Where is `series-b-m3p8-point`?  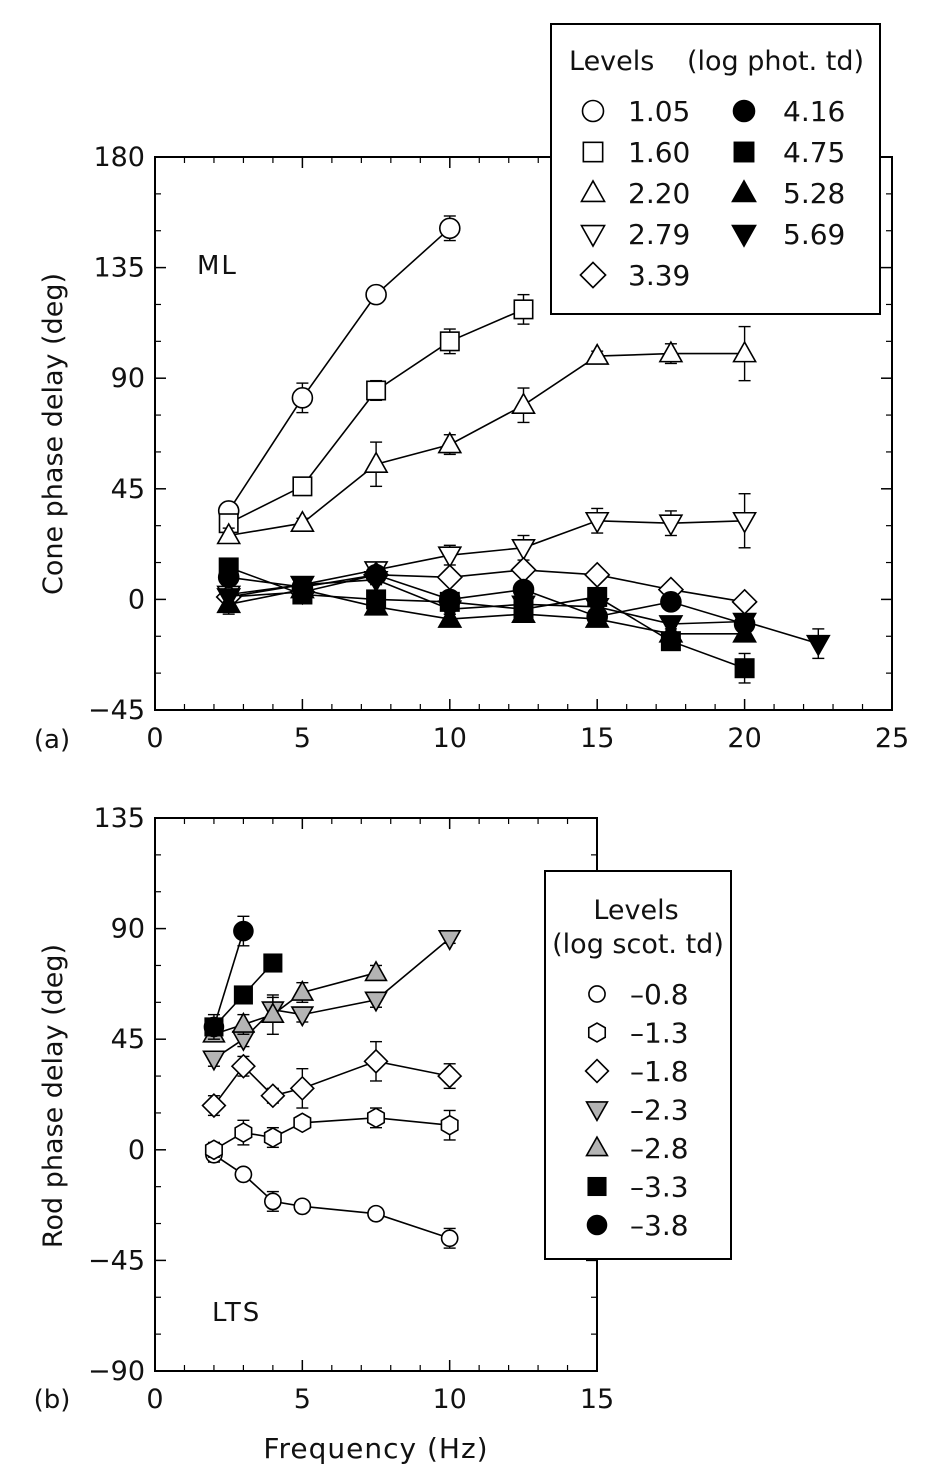 series-b-m3p8-point is located at coordinates (214, 1027).